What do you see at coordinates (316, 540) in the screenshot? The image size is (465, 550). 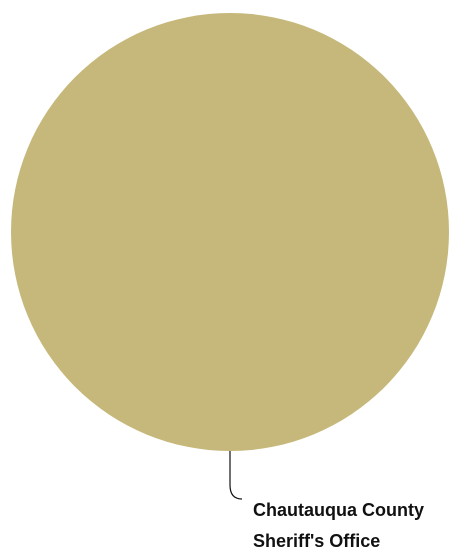 I see `slice-label-line-2: Sheriff's Office` at bounding box center [316, 540].